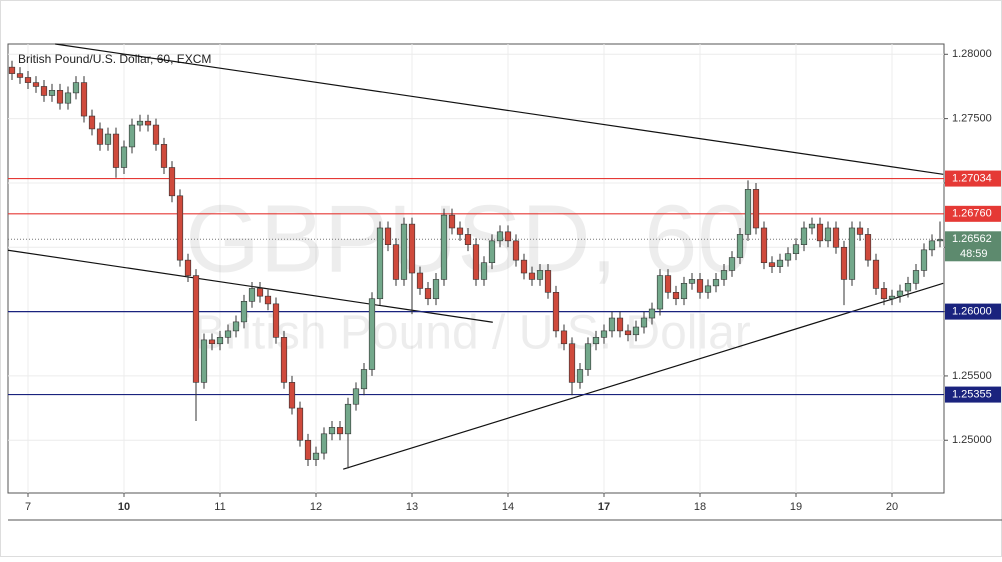  I want to click on level-label: 1.25355, so click(972, 394).